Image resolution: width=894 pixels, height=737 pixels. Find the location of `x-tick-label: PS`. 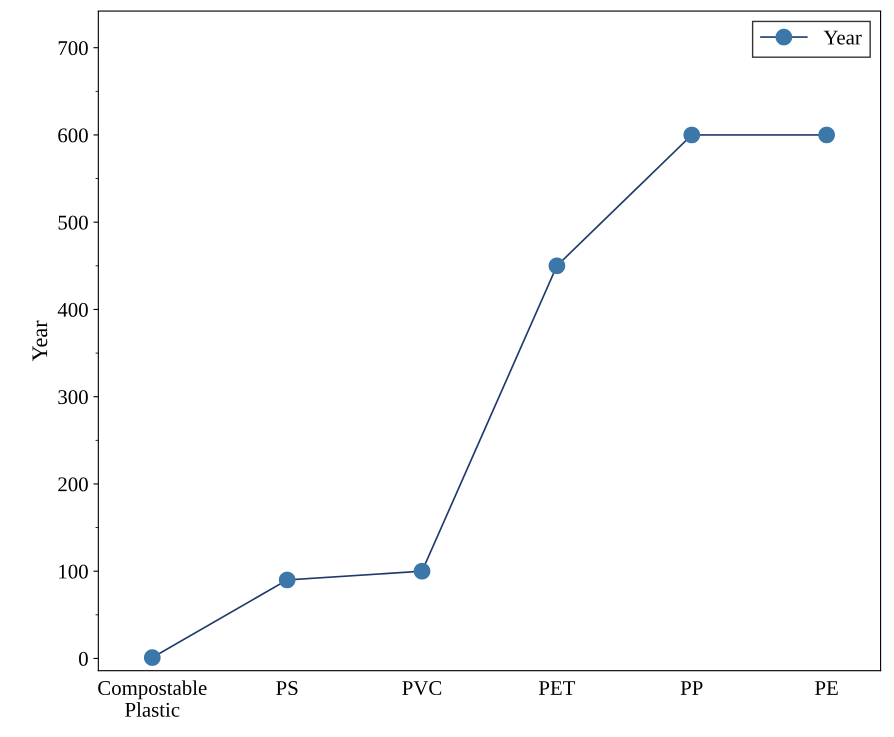

x-tick-label: PS is located at coordinates (287, 688).